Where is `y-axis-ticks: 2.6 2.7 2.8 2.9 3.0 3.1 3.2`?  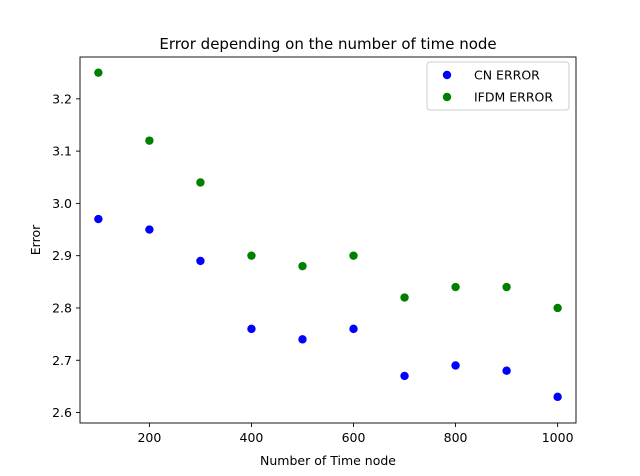
y-axis-ticks: 2.6 2.7 2.8 2.9 3.0 3.1 3.2 is located at coordinates (66, 255).